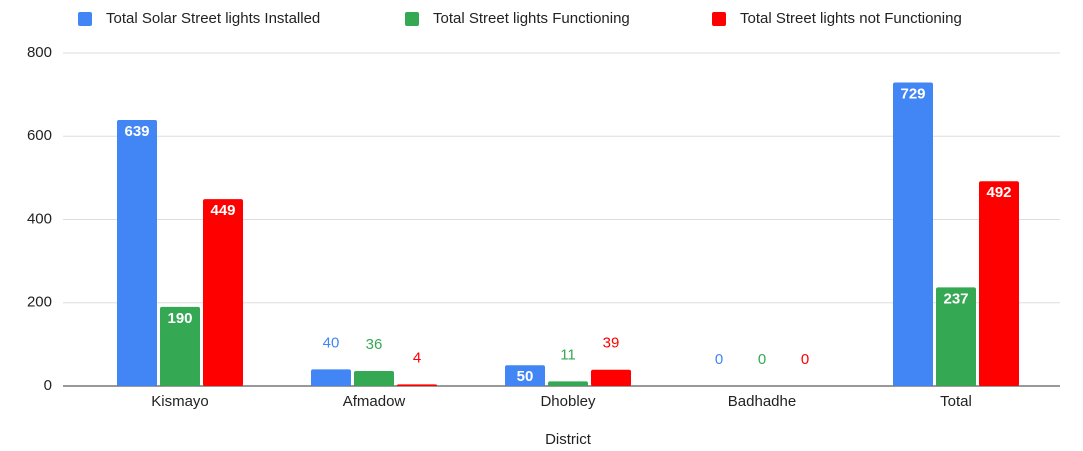  Describe the element at coordinates (762, 401) in the screenshot. I see `x-tick-label: Badhadhe` at that location.